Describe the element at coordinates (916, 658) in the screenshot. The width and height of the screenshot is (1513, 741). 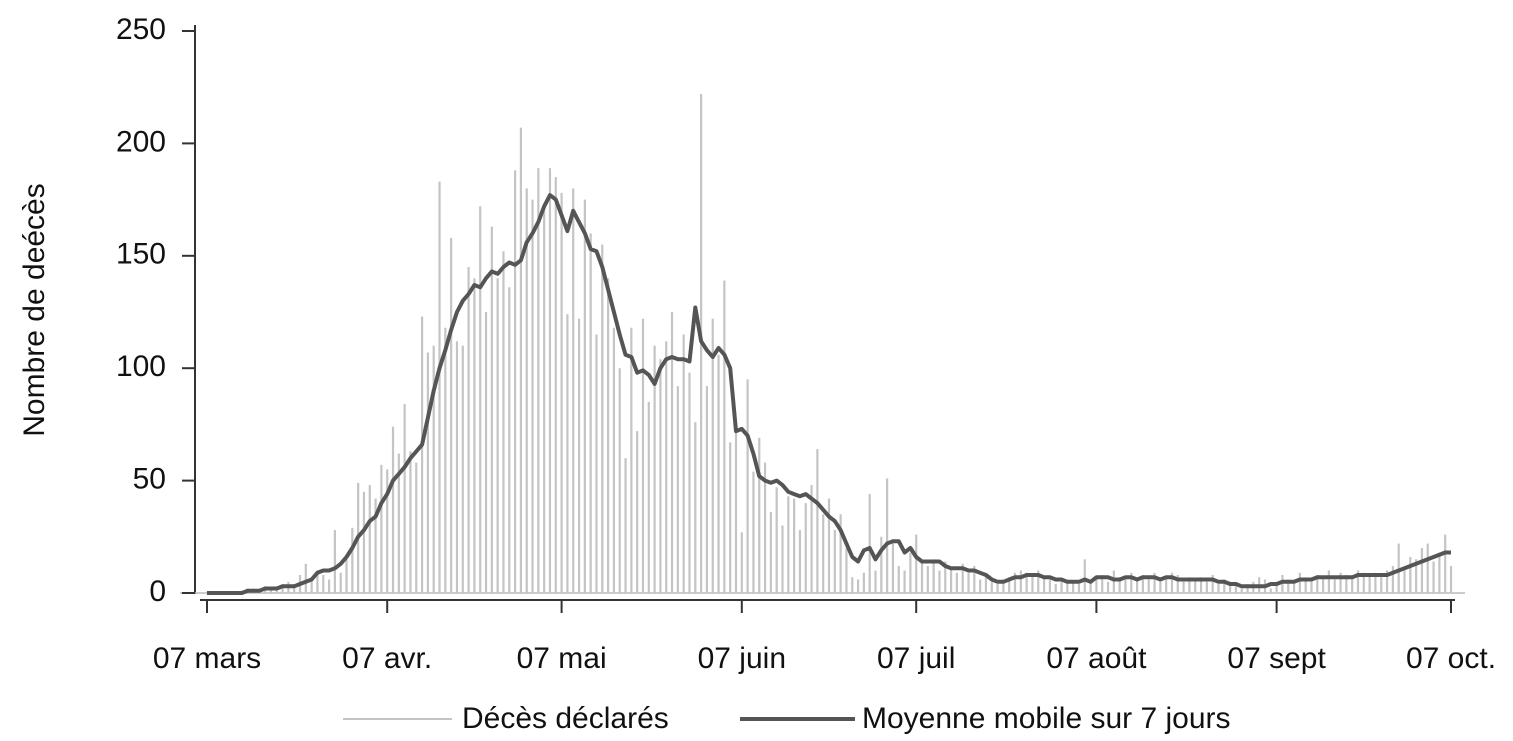
I see `x-tick-label: 07 juil` at that location.